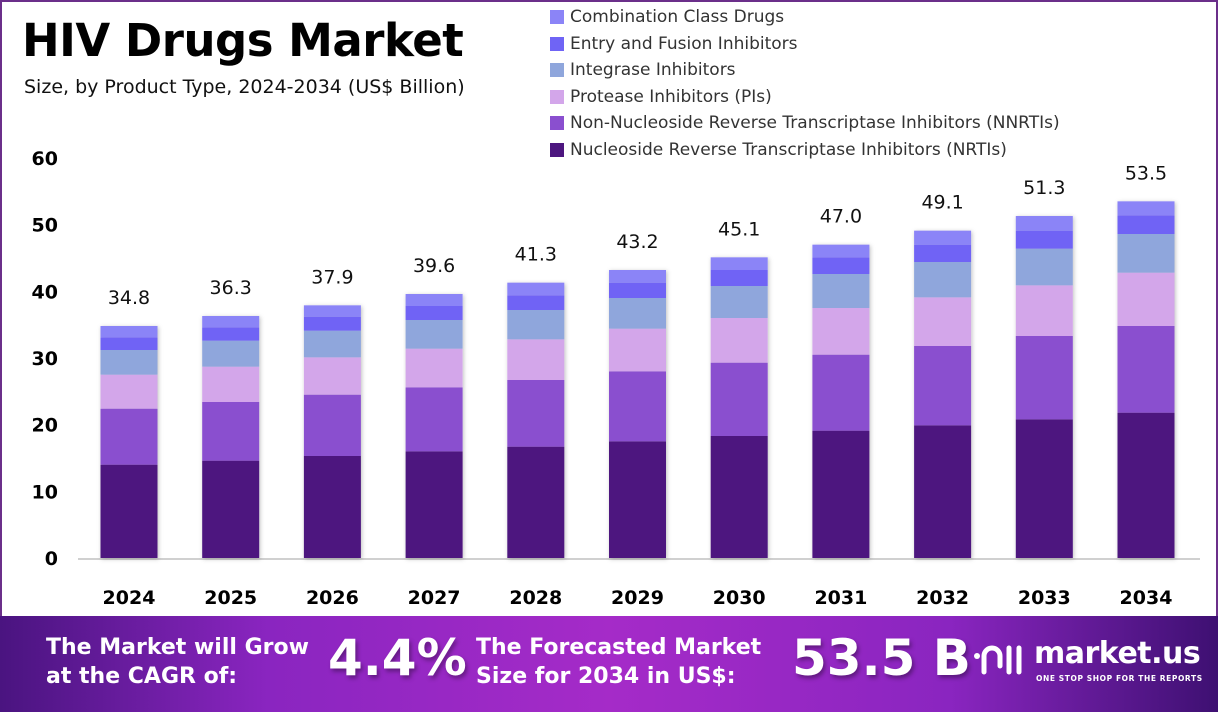 The width and height of the screenshot is (1218, 712). What do you see at coordinates (535, 598) in the screenshot?
I see `x-tick-label: 2028` at bounding box center [535, 598].